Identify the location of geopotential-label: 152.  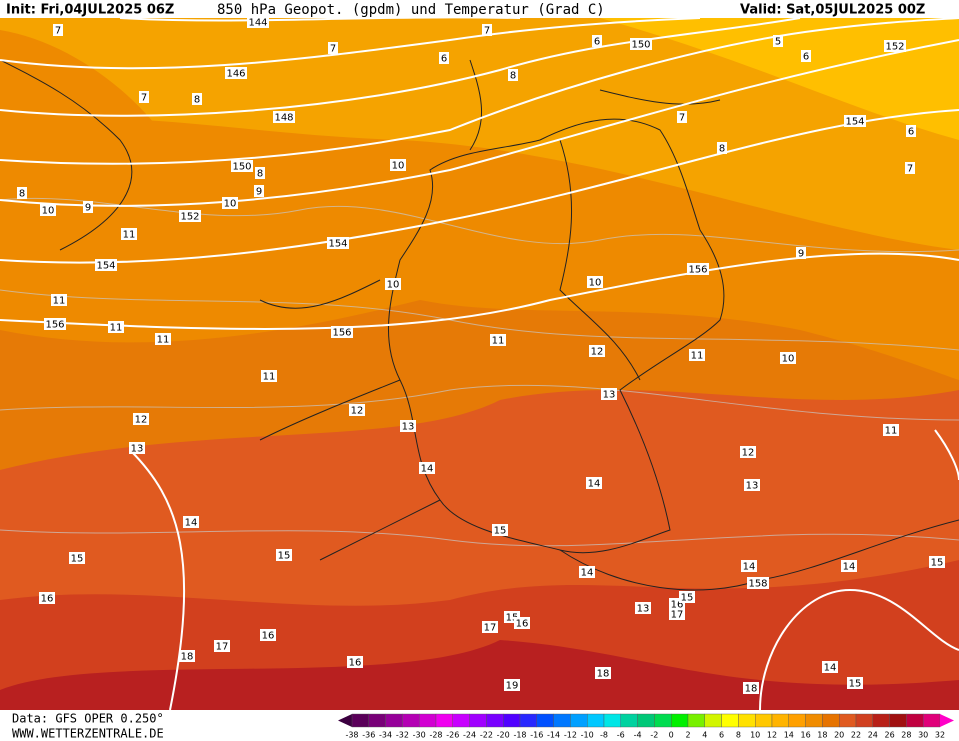
(189, 217).